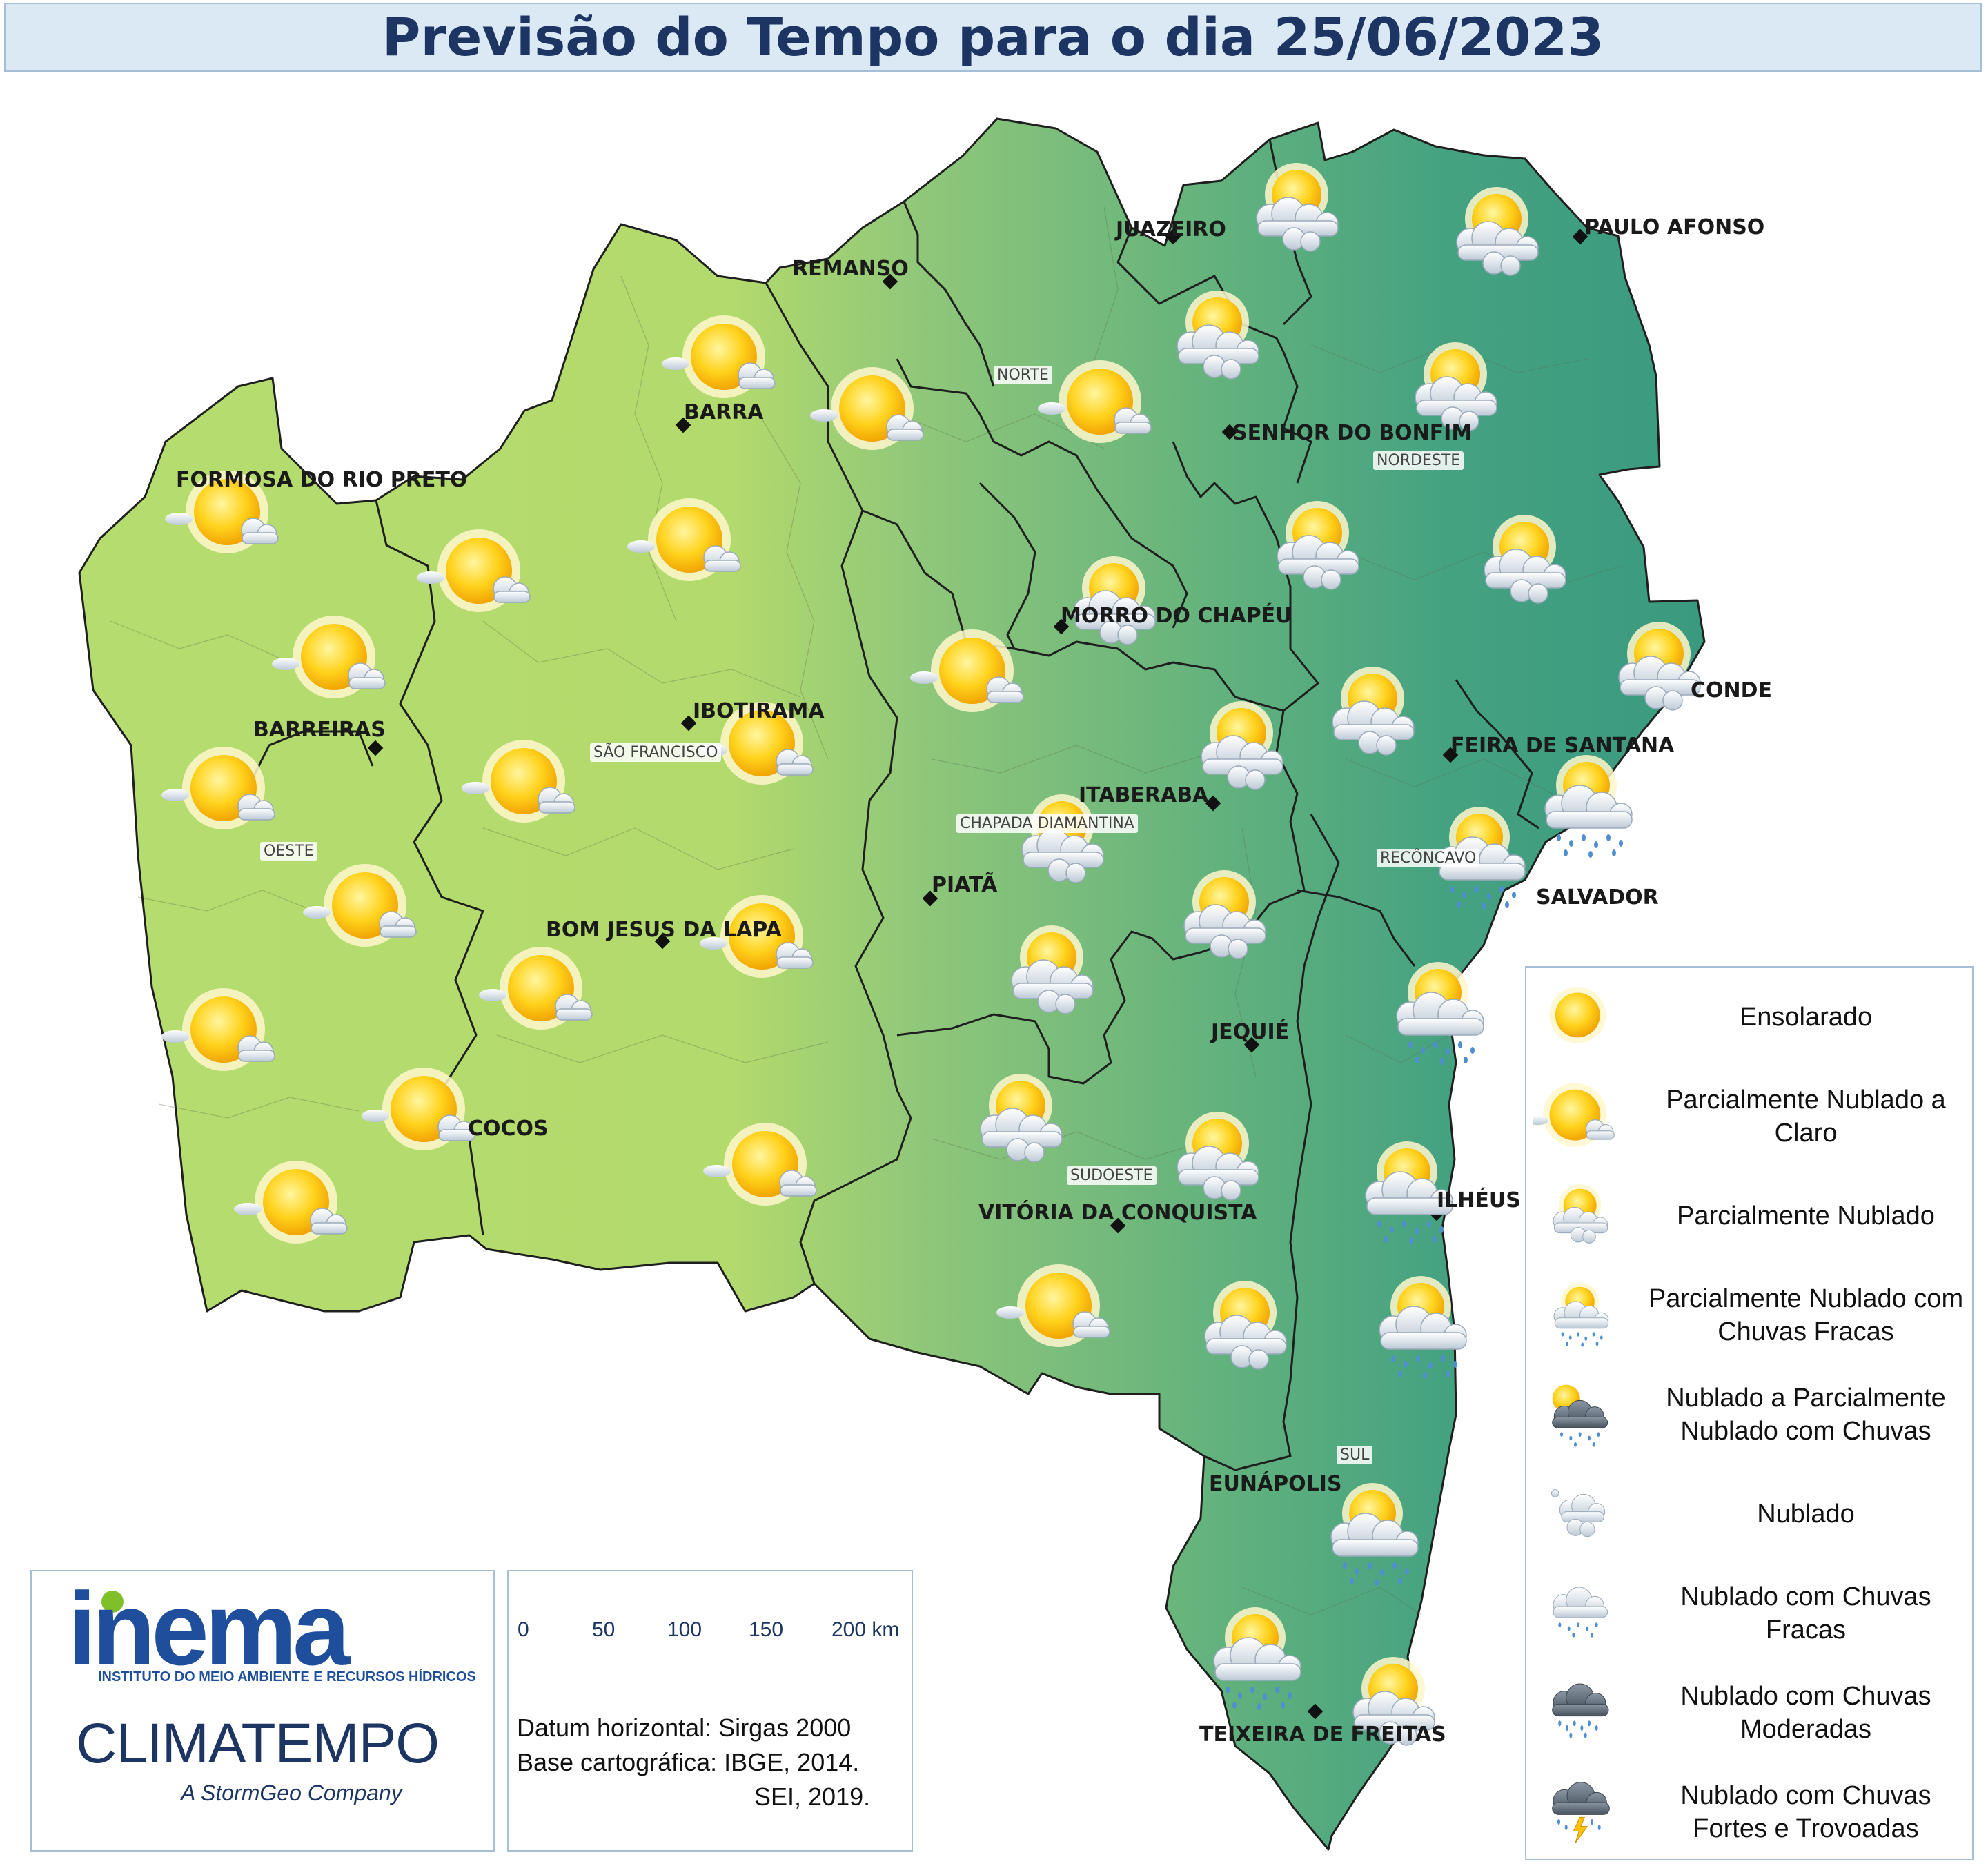 The height and width of the screenshot is (1866, 1988). Describe the element at coordinates (1579, 1514) in the screenshot. I see `cloud-icon` at that location.